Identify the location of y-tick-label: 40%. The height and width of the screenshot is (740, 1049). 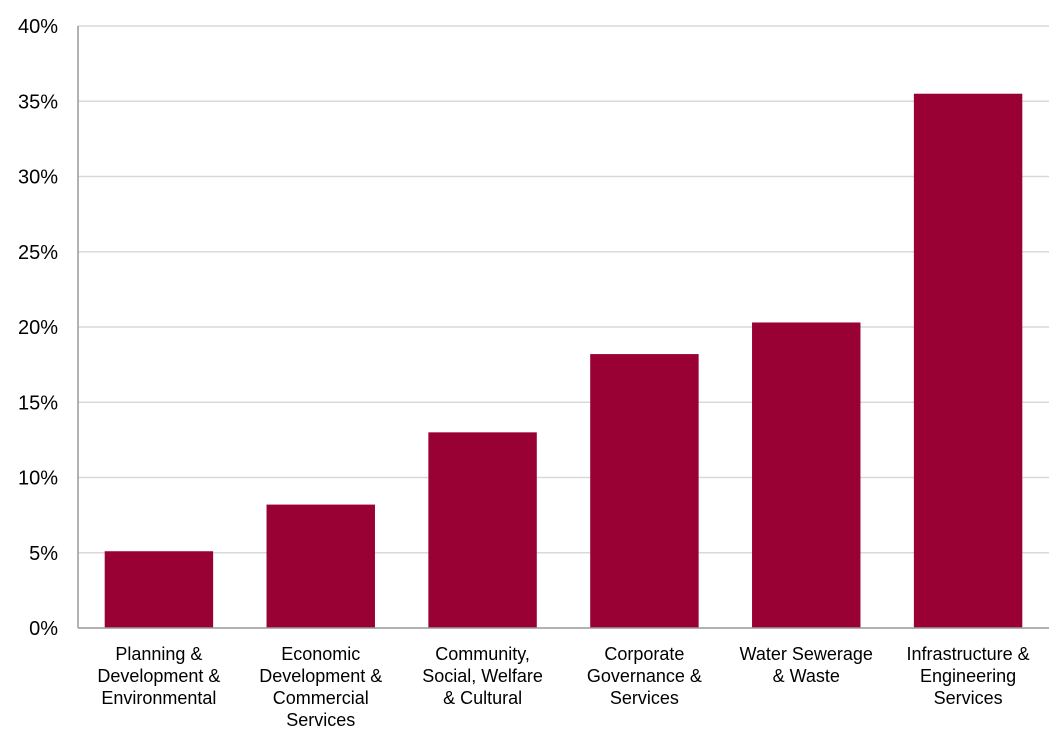
(38, 27).